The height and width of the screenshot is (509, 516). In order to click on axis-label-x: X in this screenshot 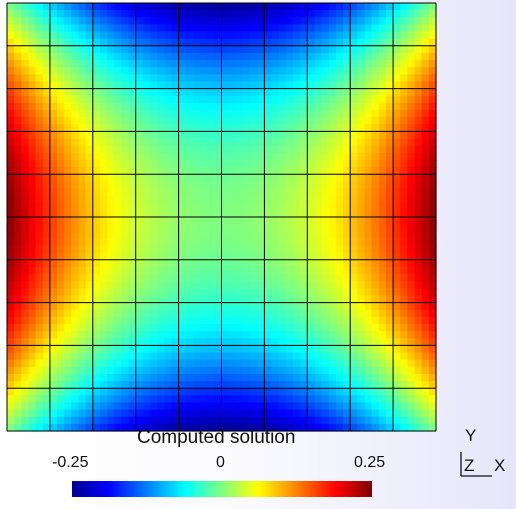, I will do `click(499, 466)`.